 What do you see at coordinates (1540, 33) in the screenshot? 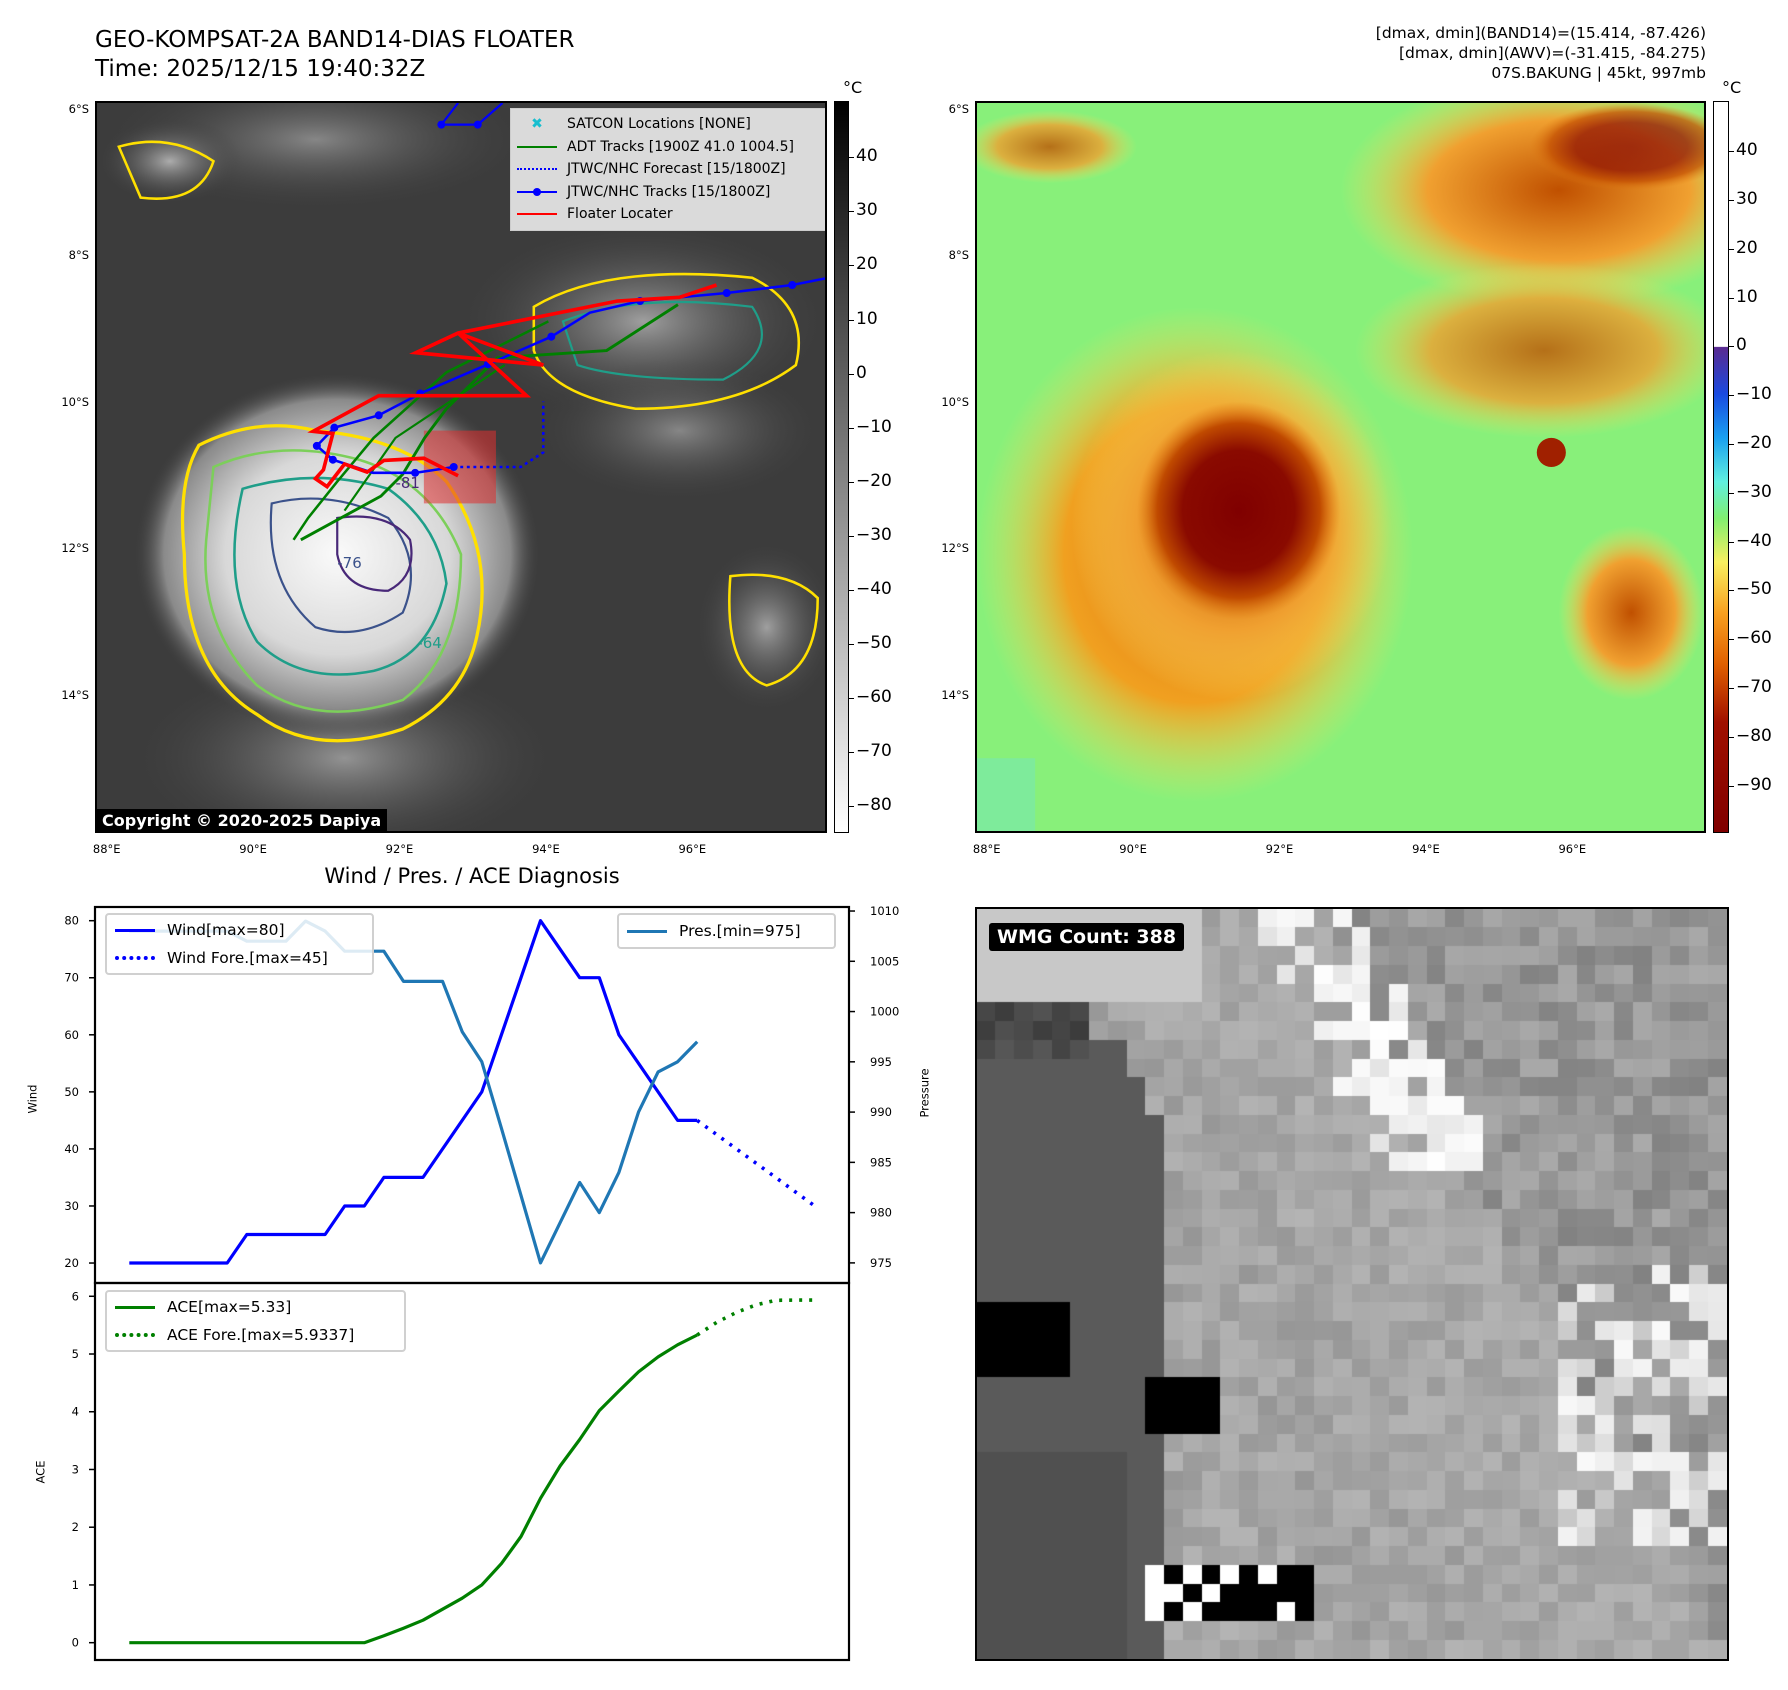
I see `band14-range: [dmax, dmin](BAND14)=(15.414, -87.426)` at bounding box center [1540, 33].